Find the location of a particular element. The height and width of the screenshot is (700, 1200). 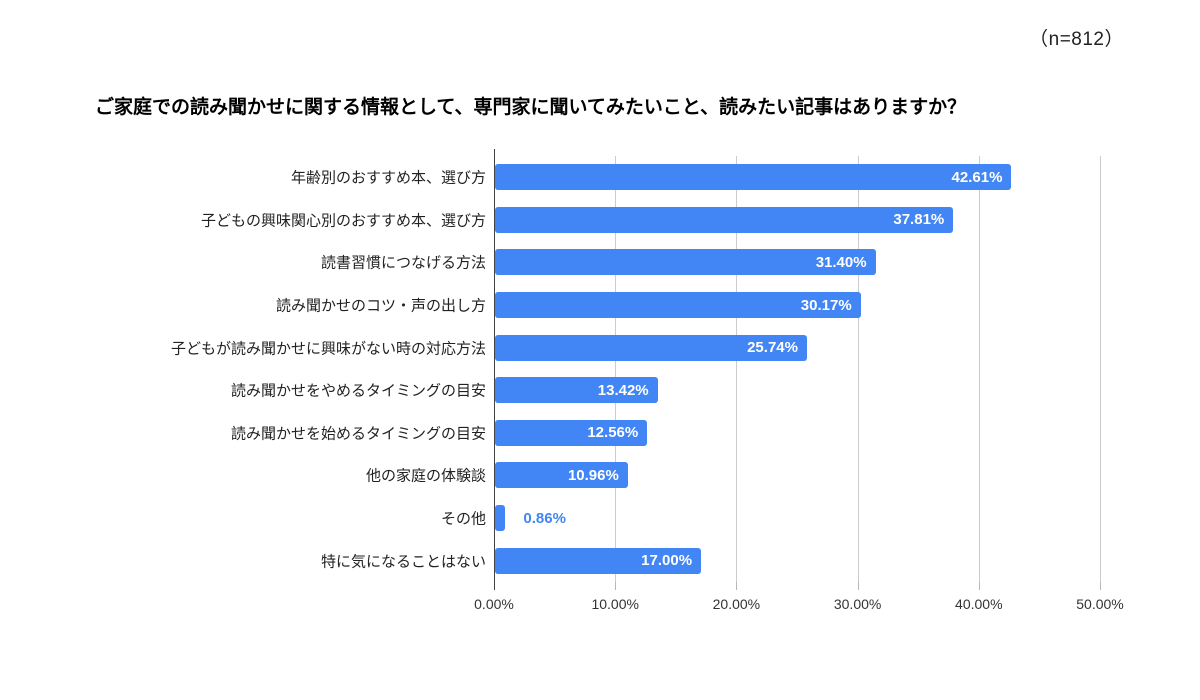

bar: 37.81% is located at coordinates (724, 219).